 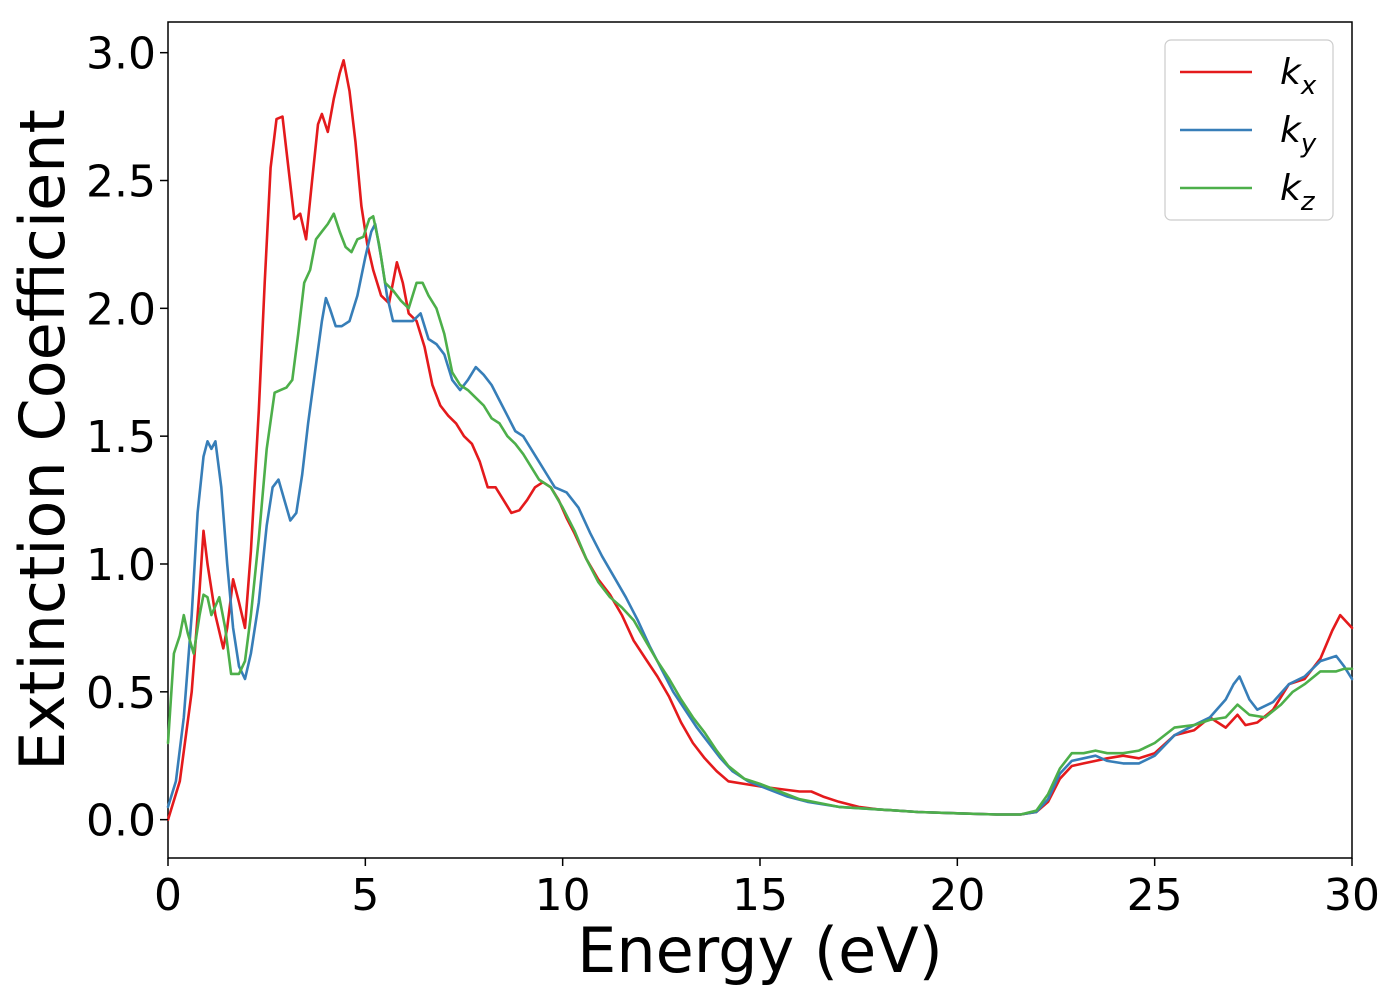 I want to click on x-tick-label: 10, so click(x=563, y=895).